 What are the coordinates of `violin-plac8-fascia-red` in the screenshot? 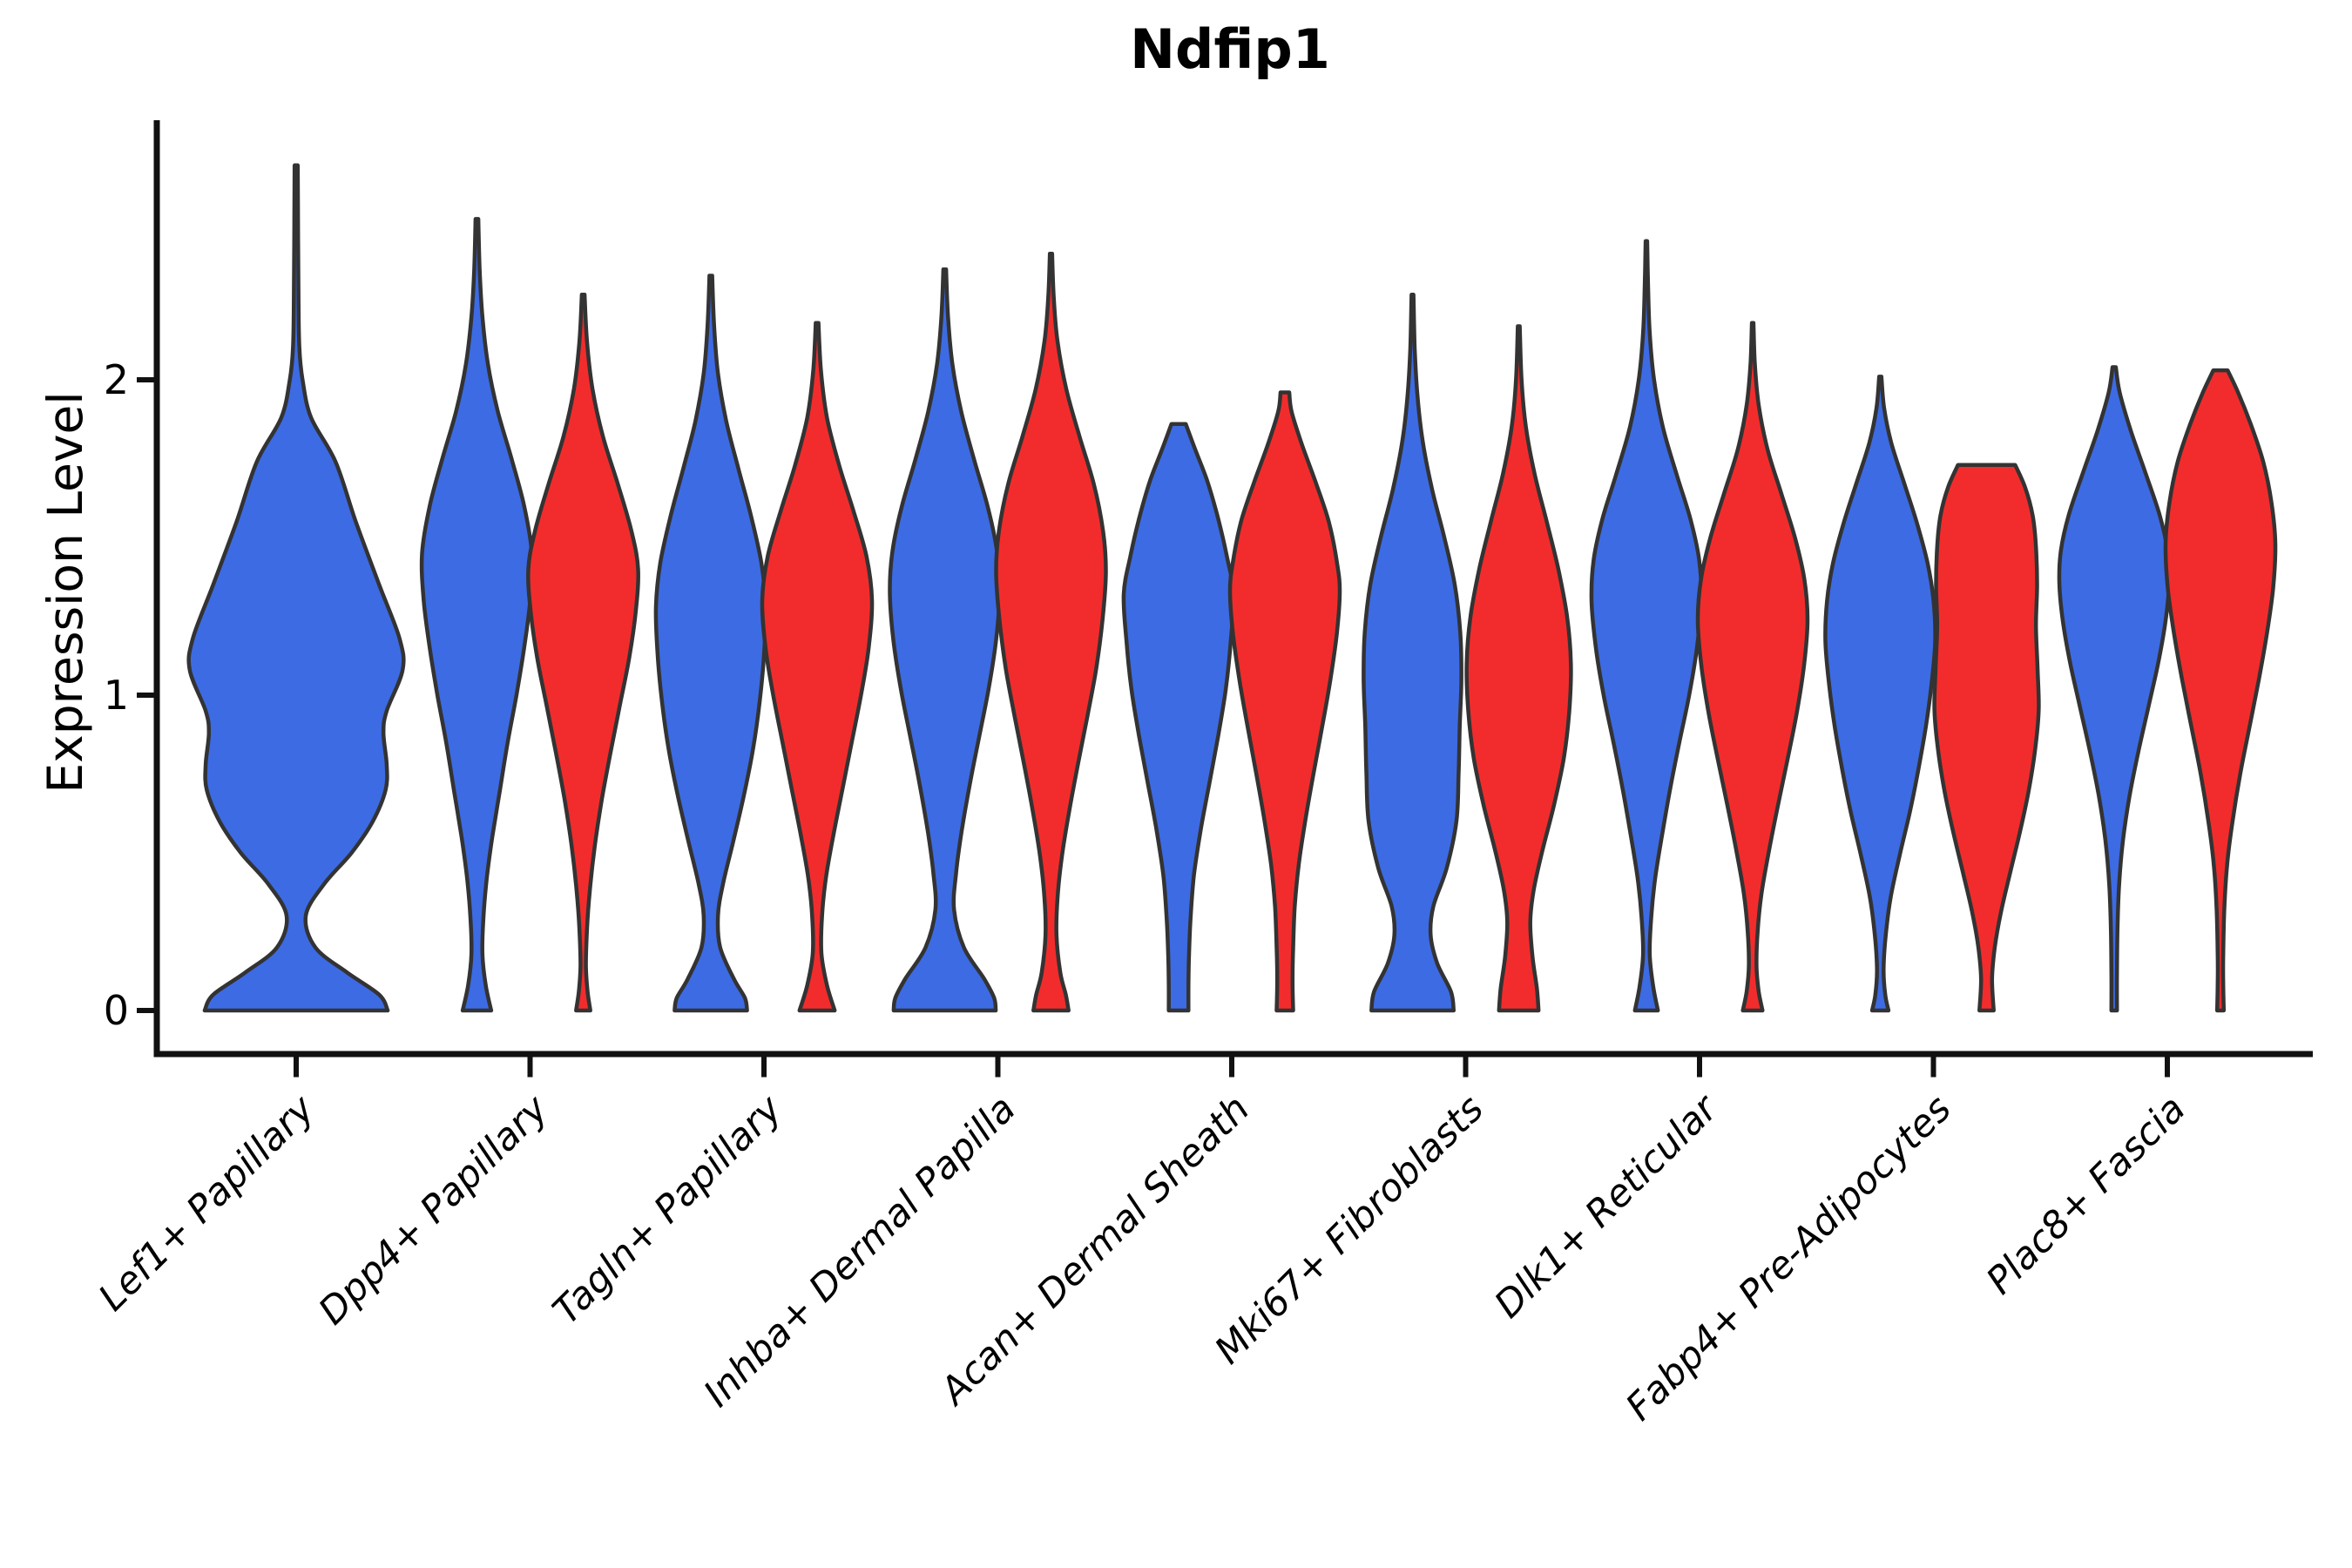 It's located at (2220, 690).